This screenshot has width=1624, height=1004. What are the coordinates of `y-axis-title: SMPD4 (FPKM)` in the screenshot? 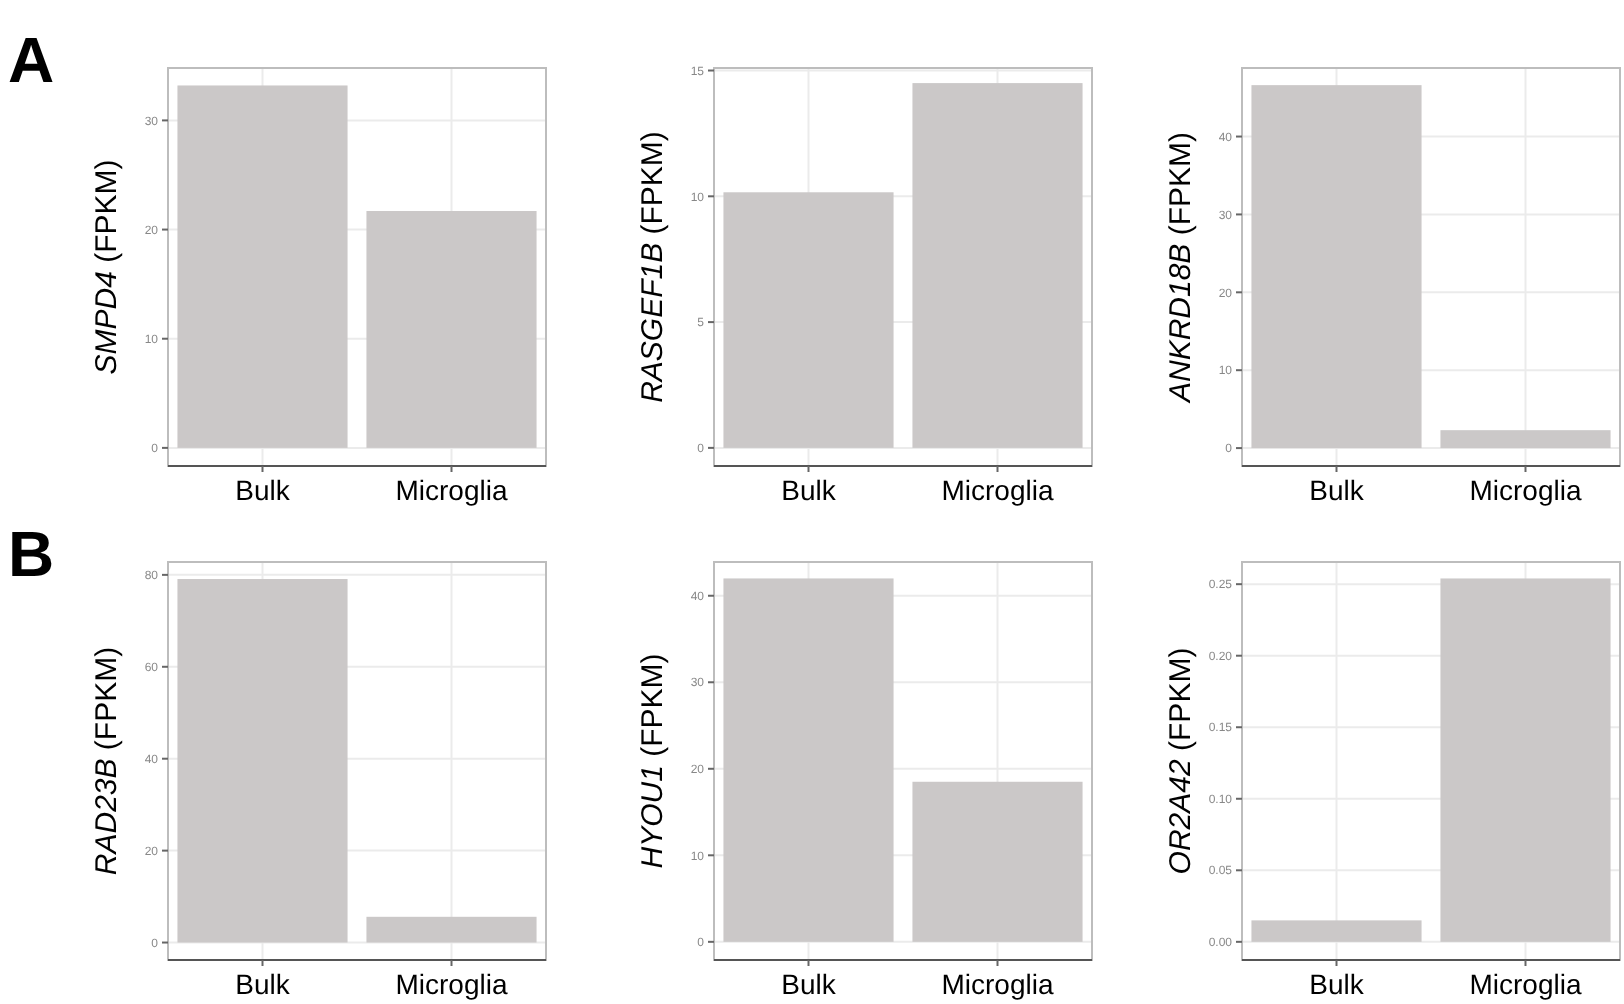 It's located at (107, 267).